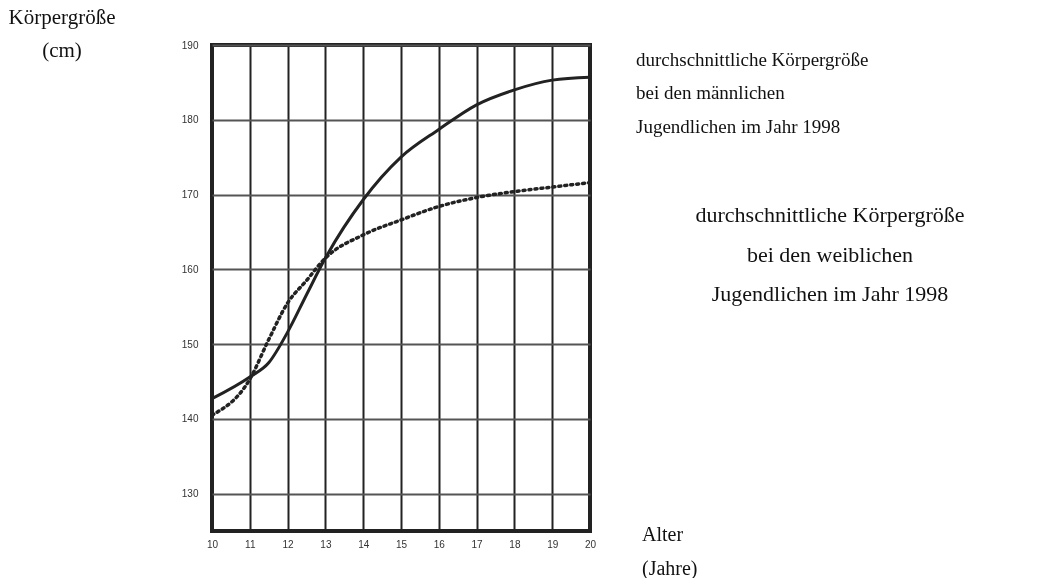 The image size is (1042, 578). I want to click on text: durchschnittliche Körpergröße bei den weiblichen Jugendlichen im Jahr 1998, so click(830, 254).